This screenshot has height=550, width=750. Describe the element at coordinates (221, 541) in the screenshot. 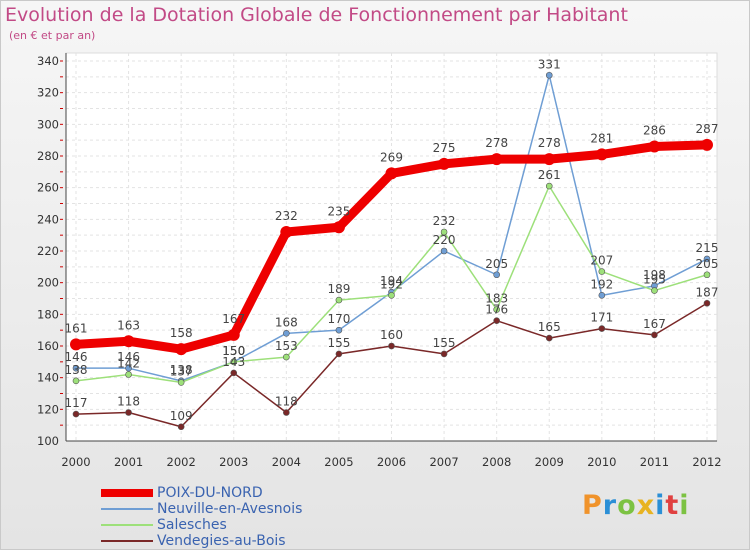

I see `legend-label: Vendegies-au-Bois` at that location.